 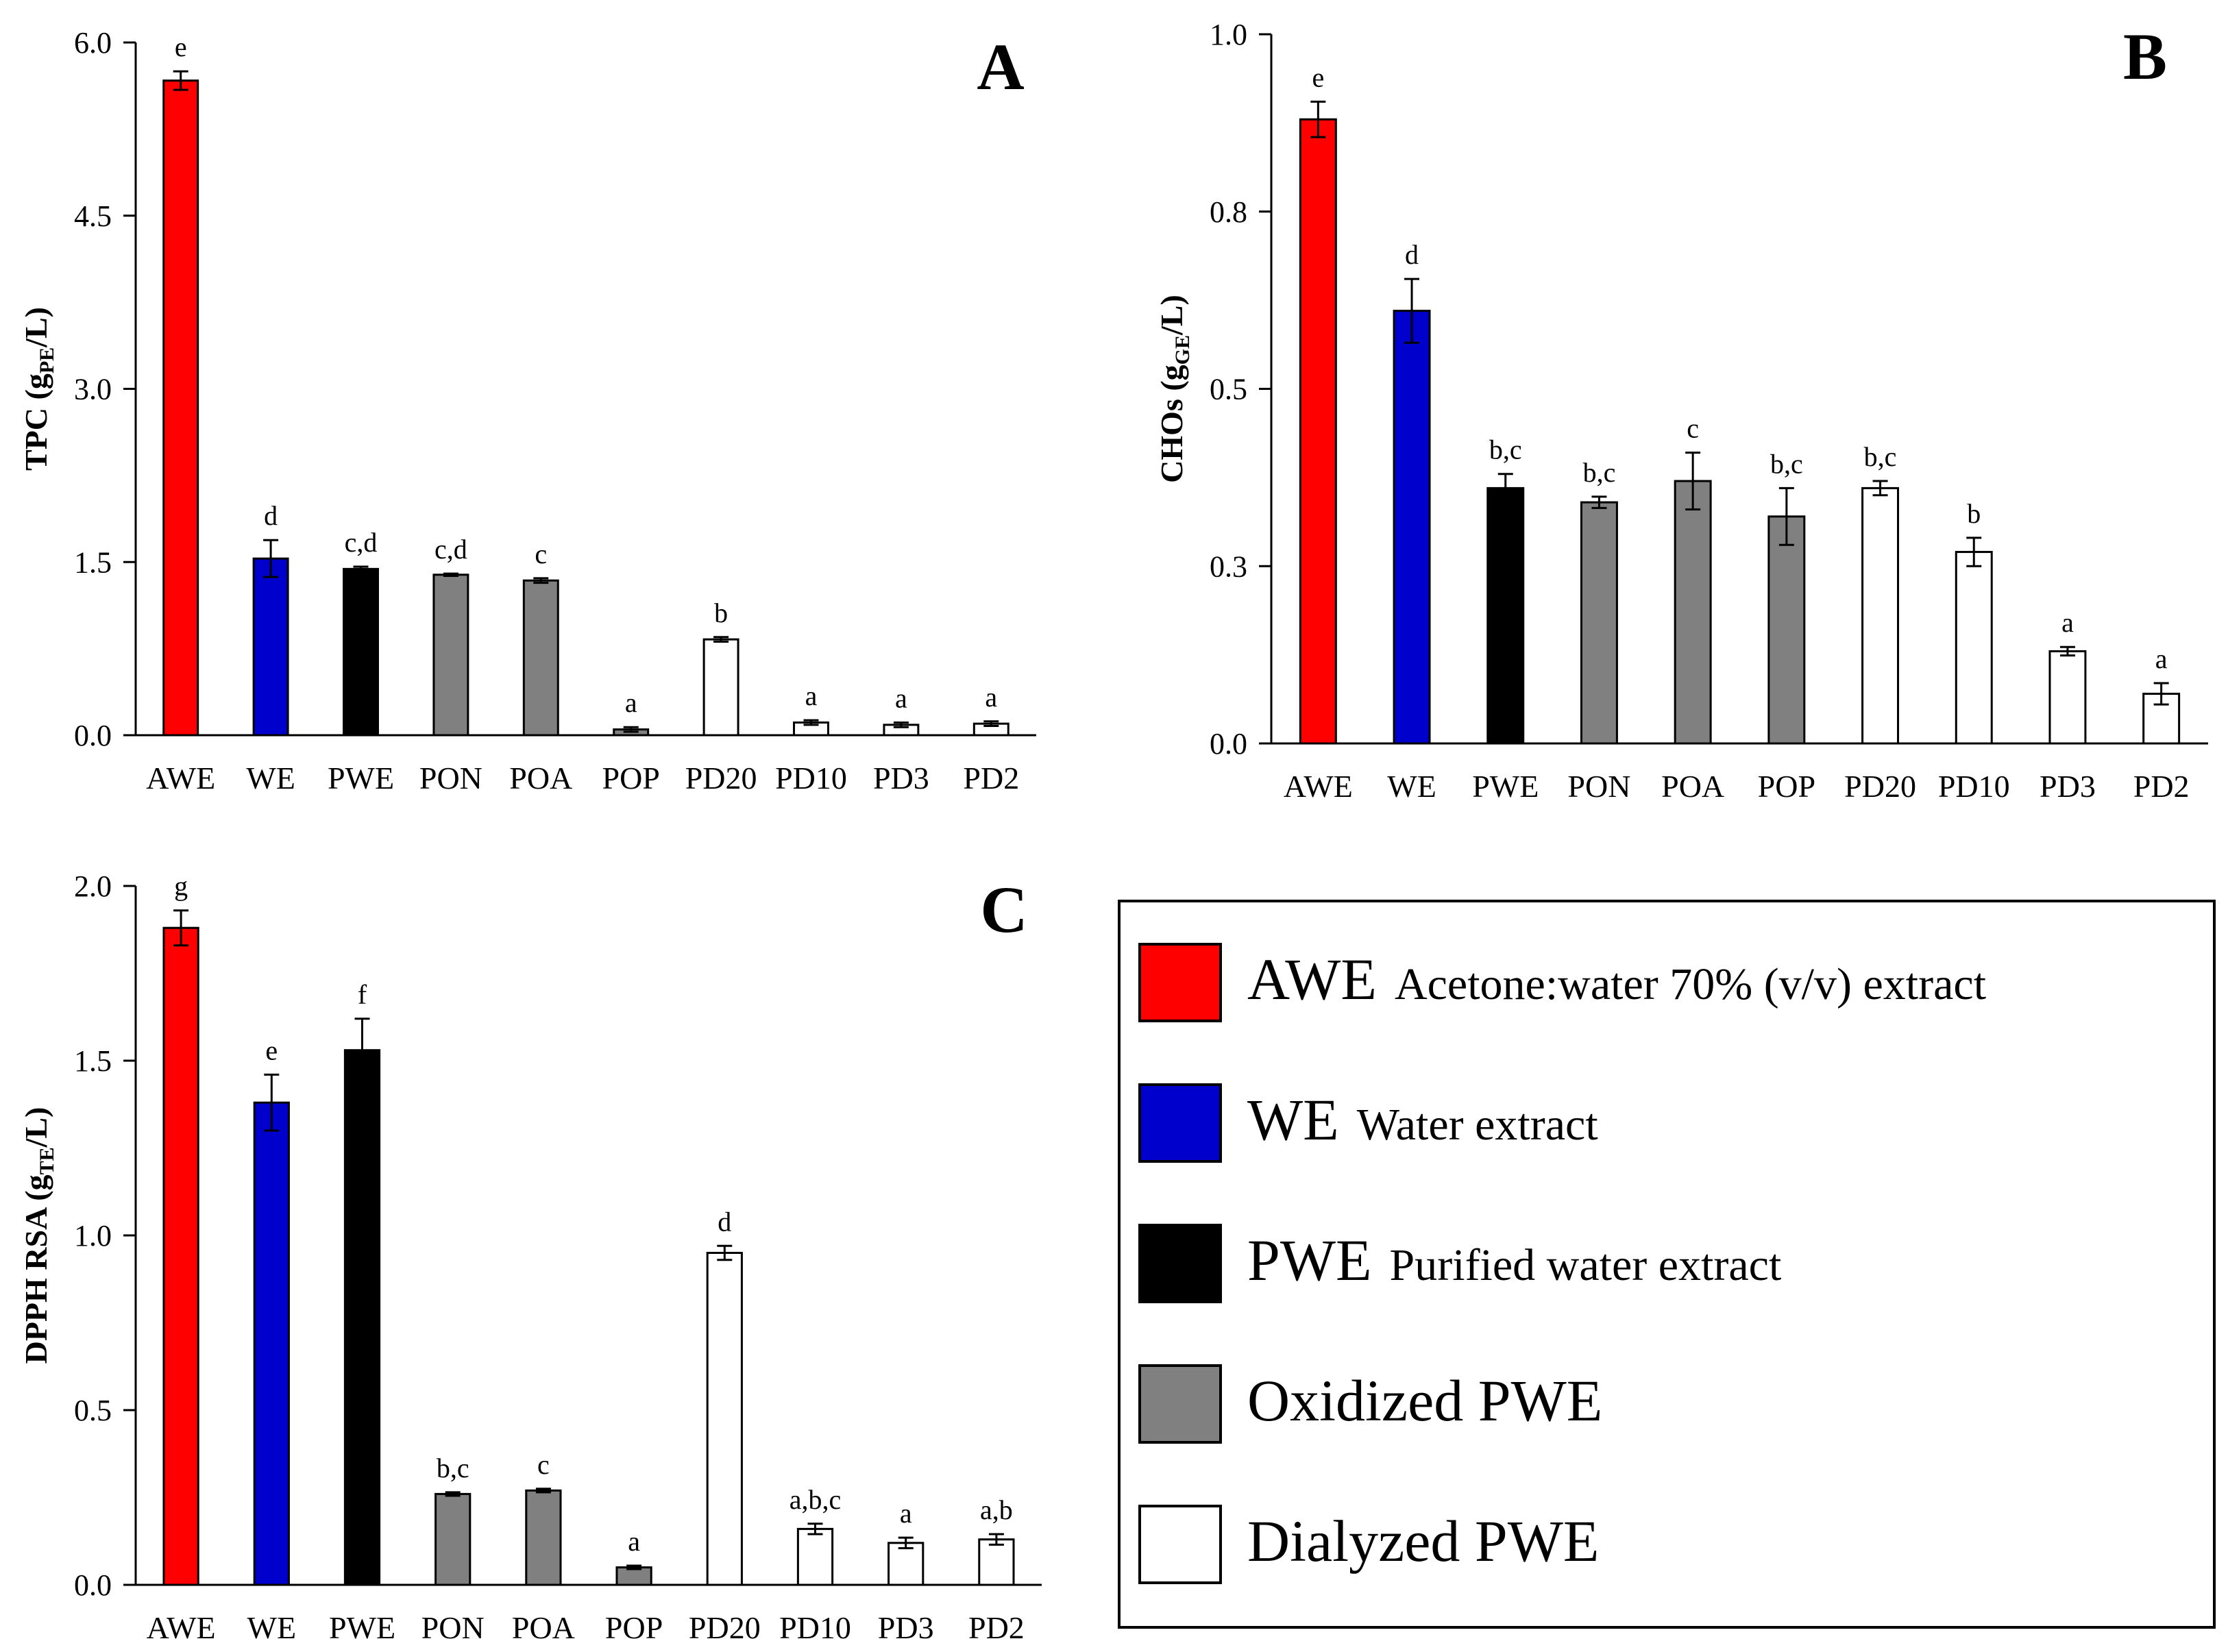 What do you see at coordinates (1616, 979) in the screenshot?
I see `legend-entry: AWE Acetone:water 70% (v/v) extract` at bounding box center [1616, 979].